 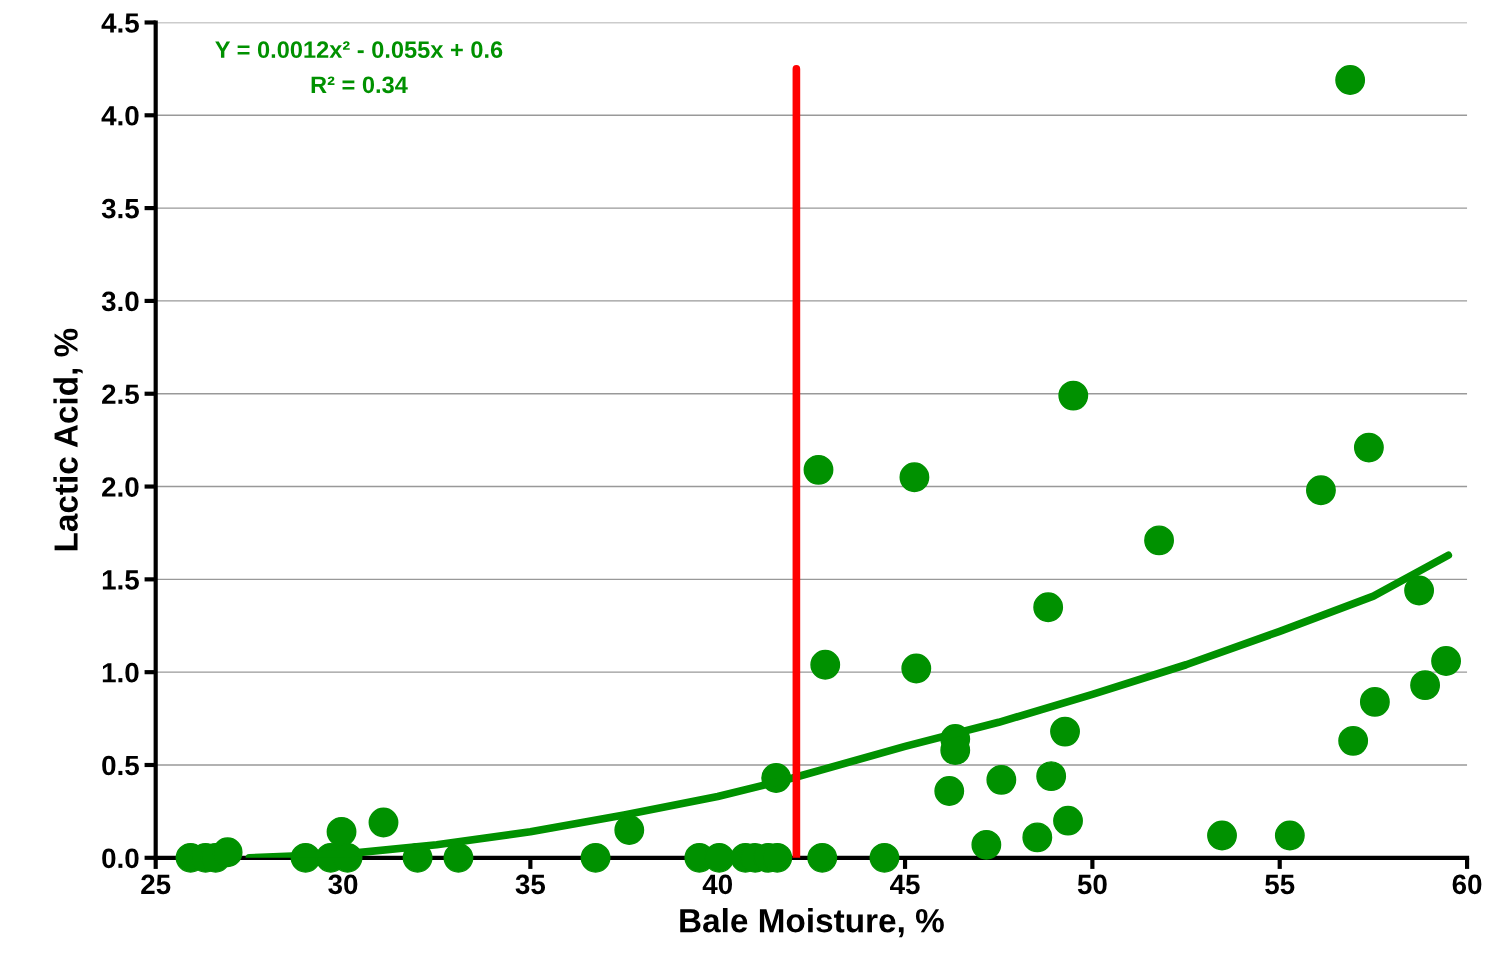 I want to click on y-axis-title: Lactic Acid, %, so click(x=68, y=439).